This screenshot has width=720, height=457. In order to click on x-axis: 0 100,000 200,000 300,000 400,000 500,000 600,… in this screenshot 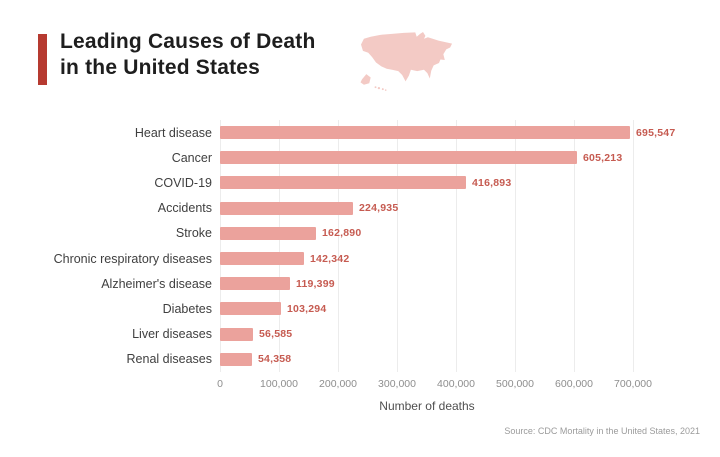, I will do `click(434, 385)`.